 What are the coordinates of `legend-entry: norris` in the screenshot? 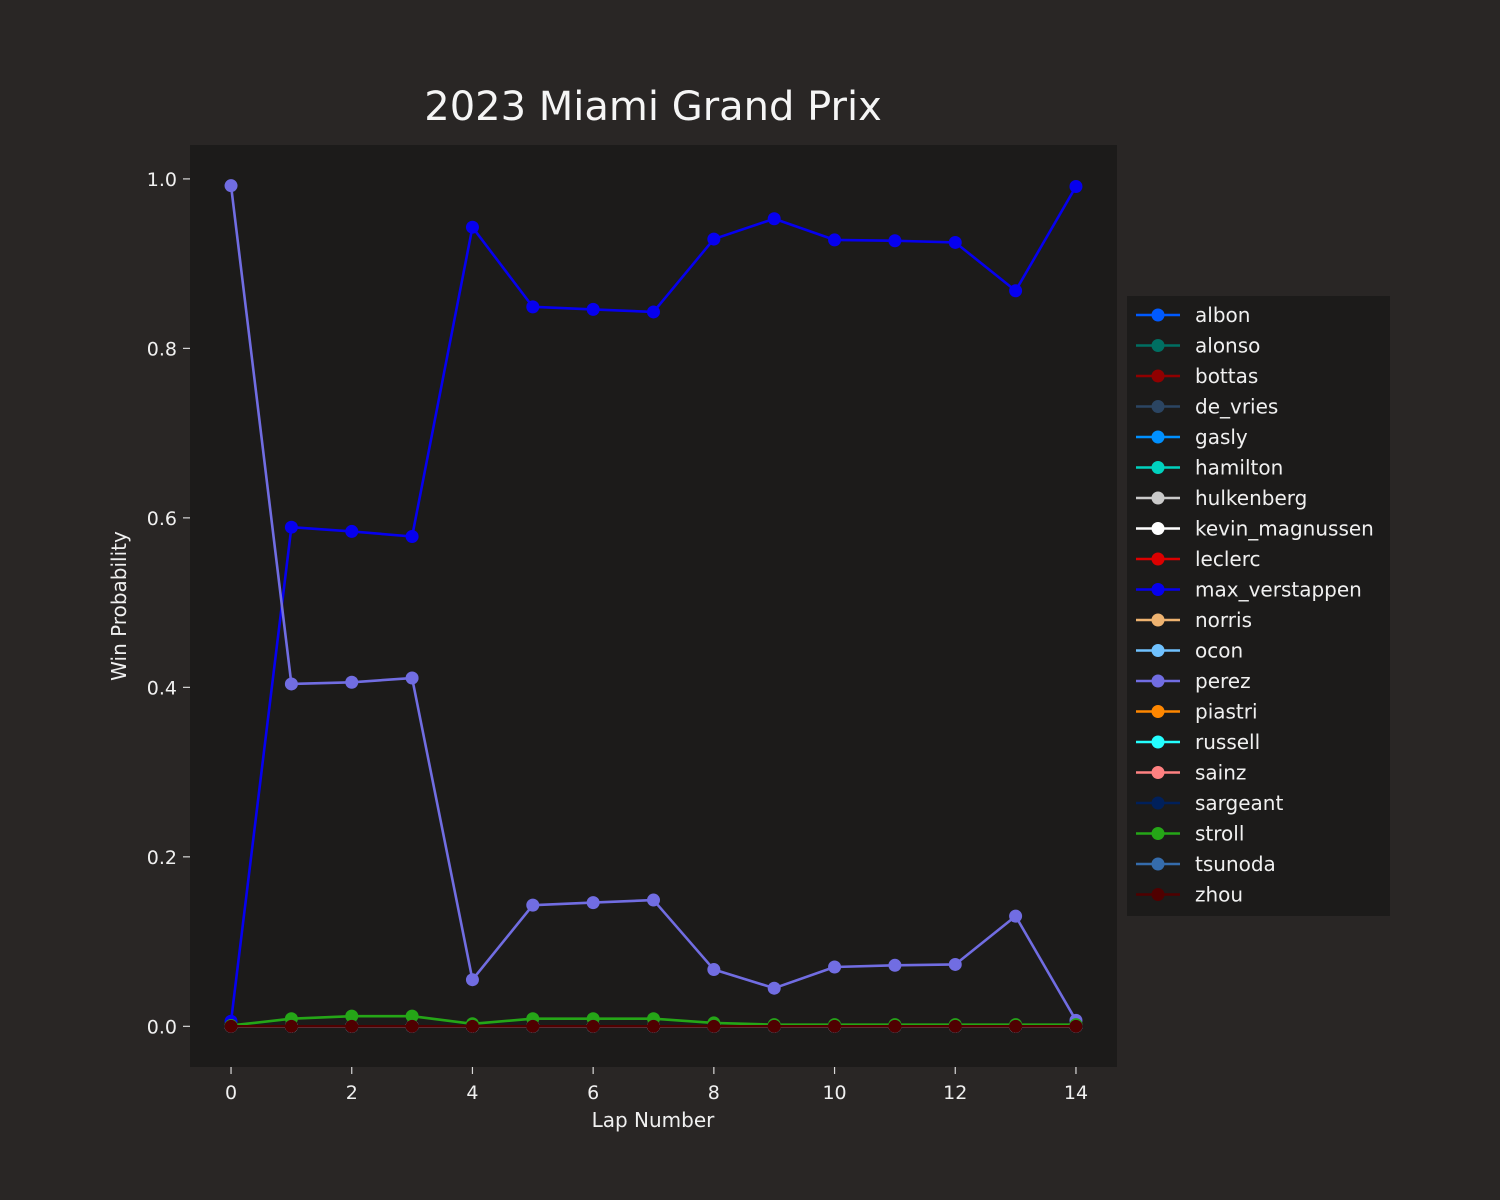 It's located at (1194, 620).